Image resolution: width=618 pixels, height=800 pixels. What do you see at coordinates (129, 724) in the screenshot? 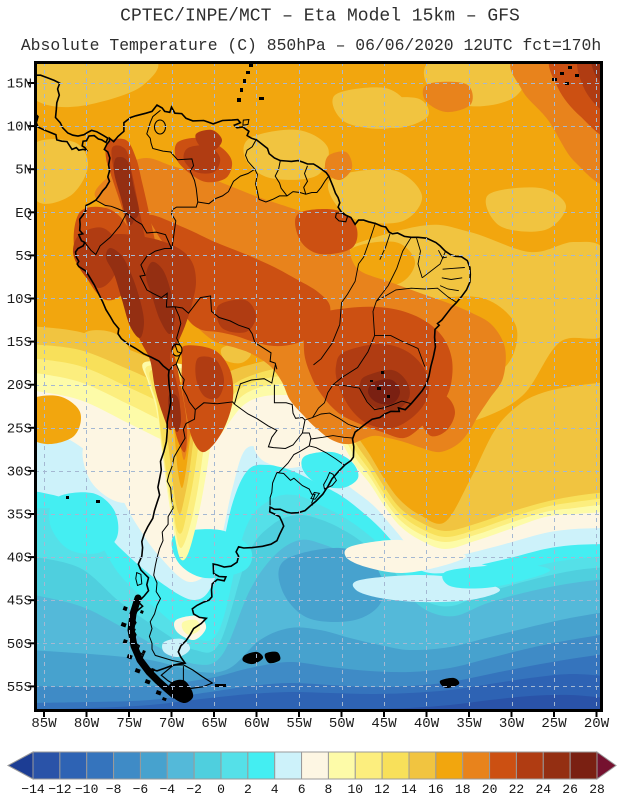
I see `svg-text: 75W` at bounding box center [129, 724].